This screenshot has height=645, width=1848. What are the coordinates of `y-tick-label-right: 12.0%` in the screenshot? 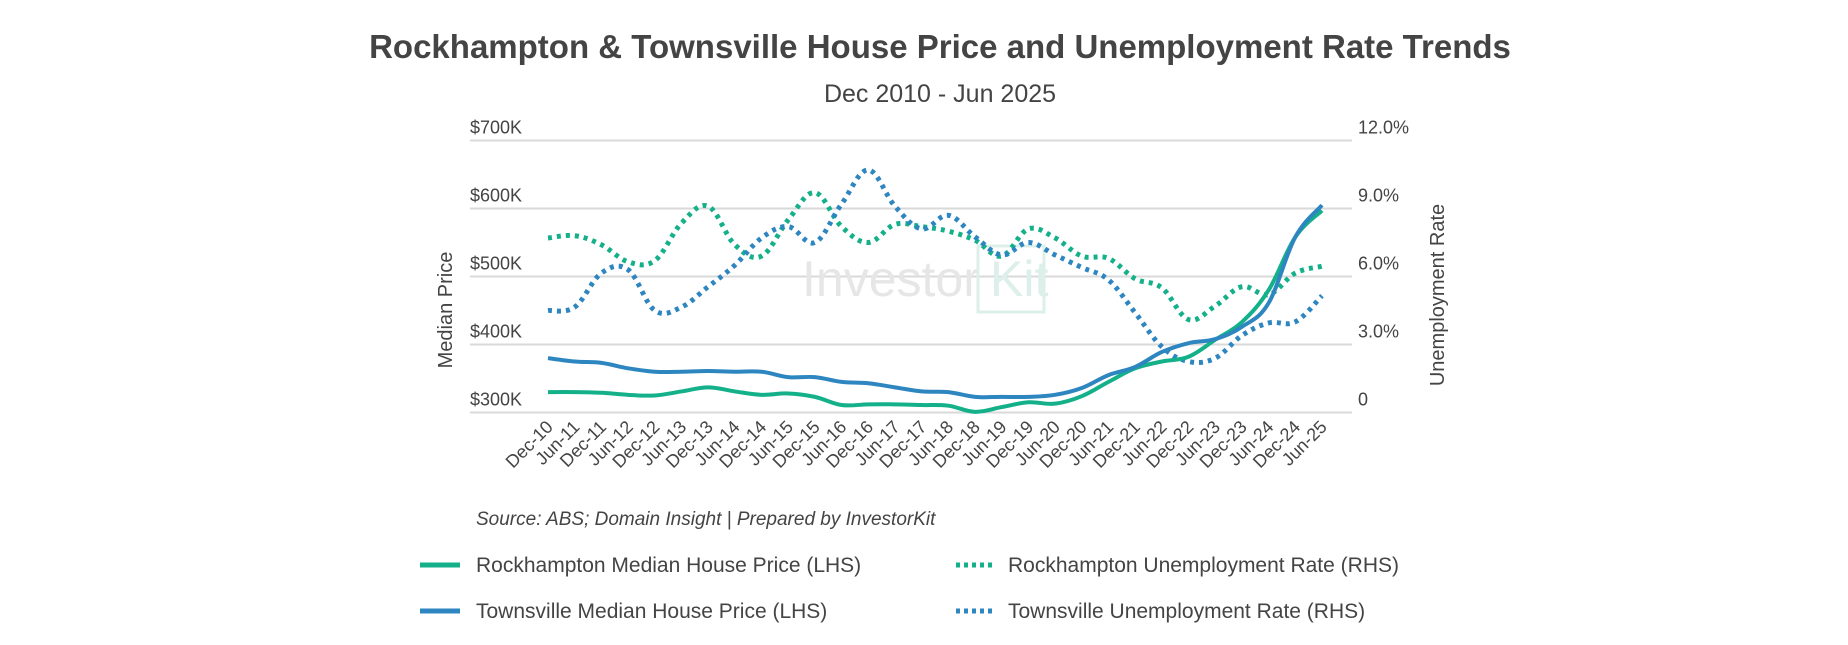 It's located at (1383, 128).